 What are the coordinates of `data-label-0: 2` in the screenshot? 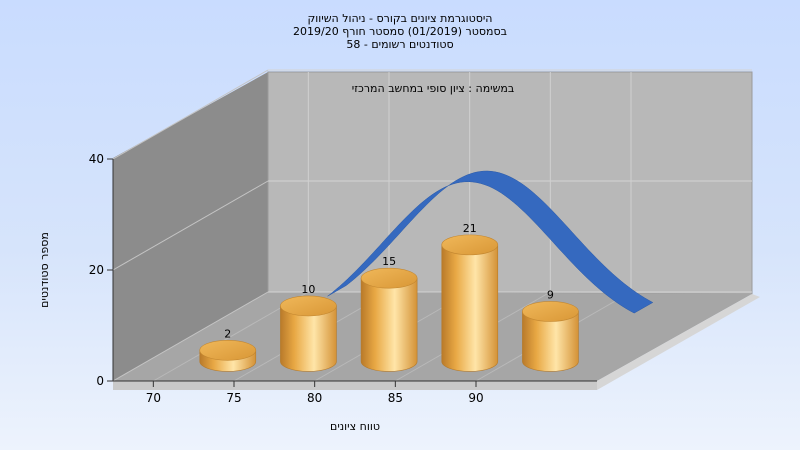 It's located at (227, 333).